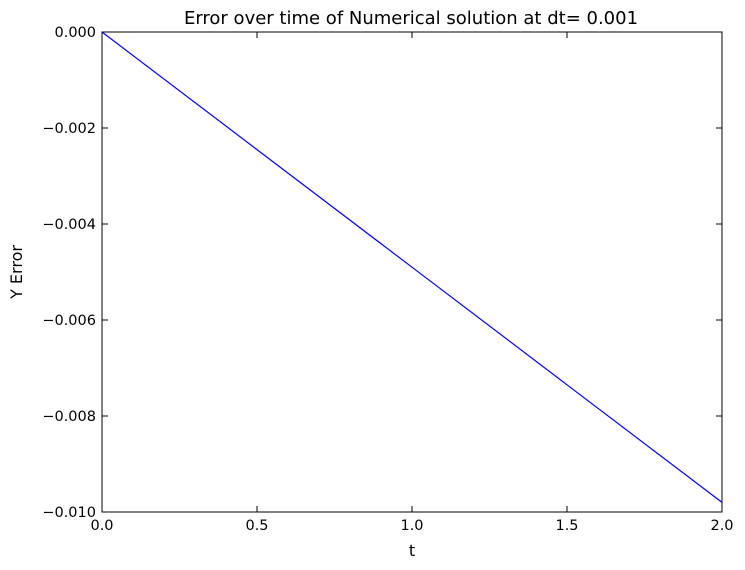 This screenshot has height=570, width=745. I want to click on y-tick-label: −0.010, so click(69, 513).